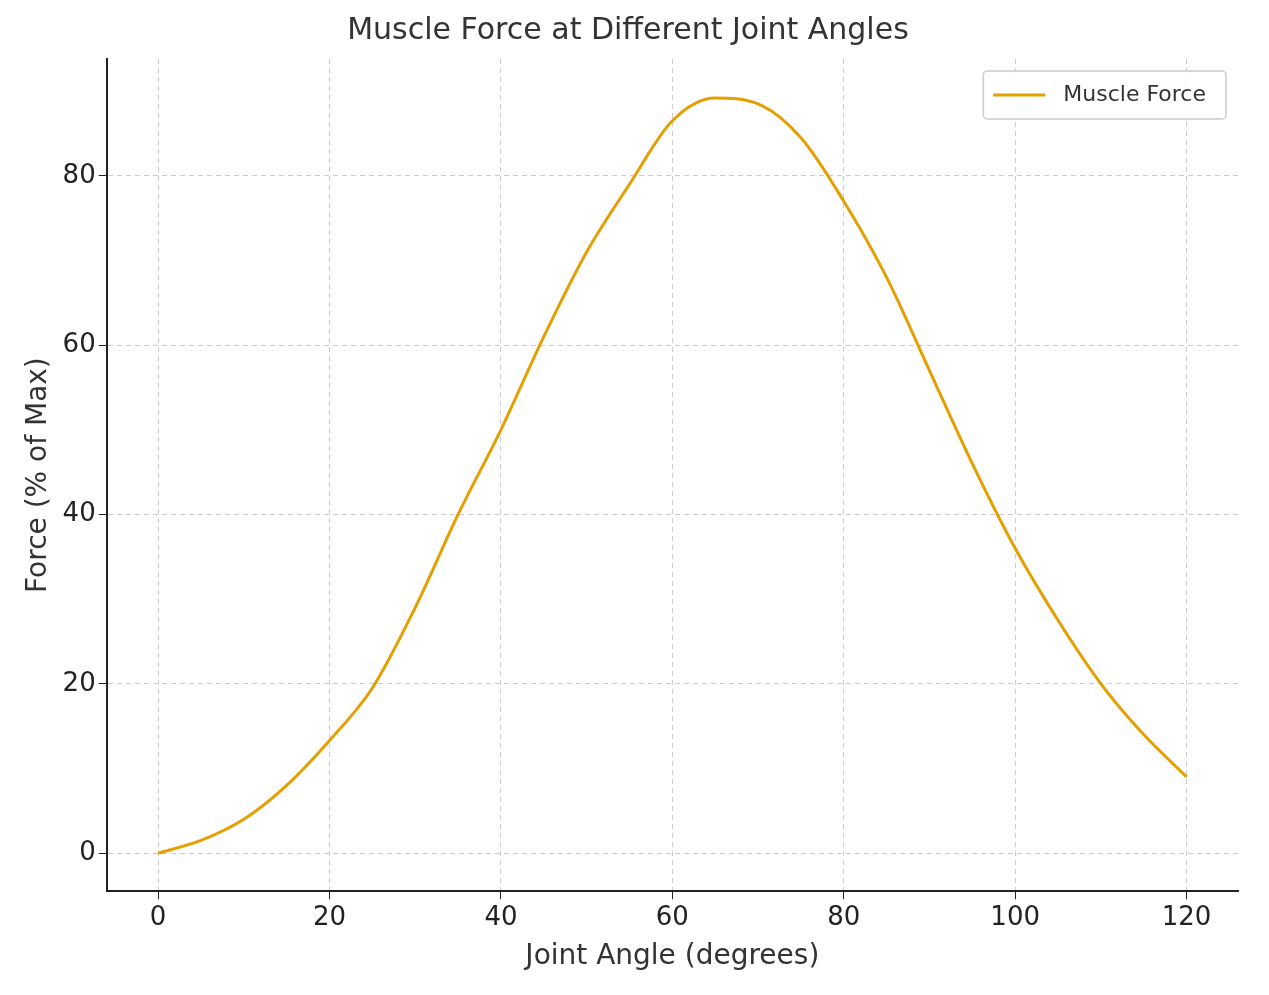 The image size is (1269, 995). I want to click on chart-title: Muscle Force at Different Joint Angles, so click(628, 28).